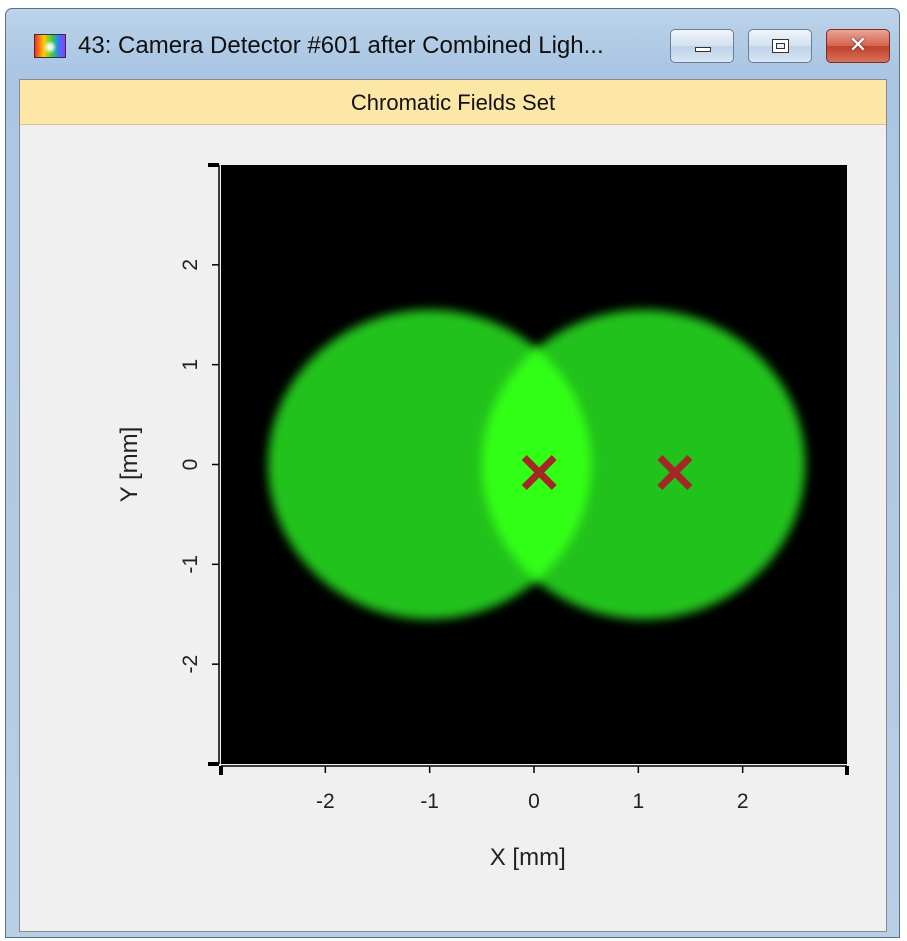 The image size is (907, 941). Describe the element at coordinates (190, 365) in the screenshot. I see `y-tick-label: 1` at that location.